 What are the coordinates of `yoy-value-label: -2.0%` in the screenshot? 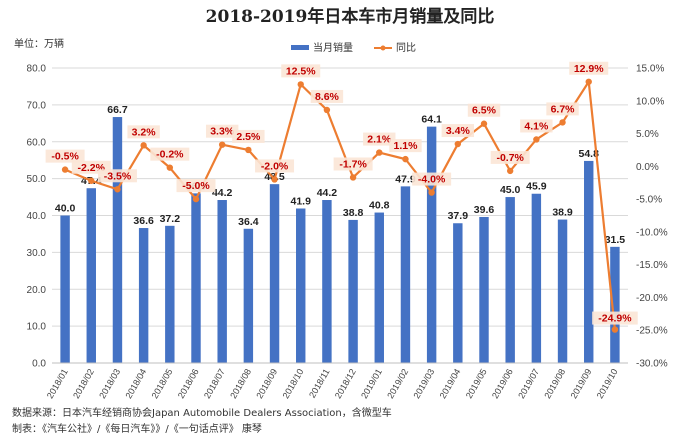 It's located at (275, 166).